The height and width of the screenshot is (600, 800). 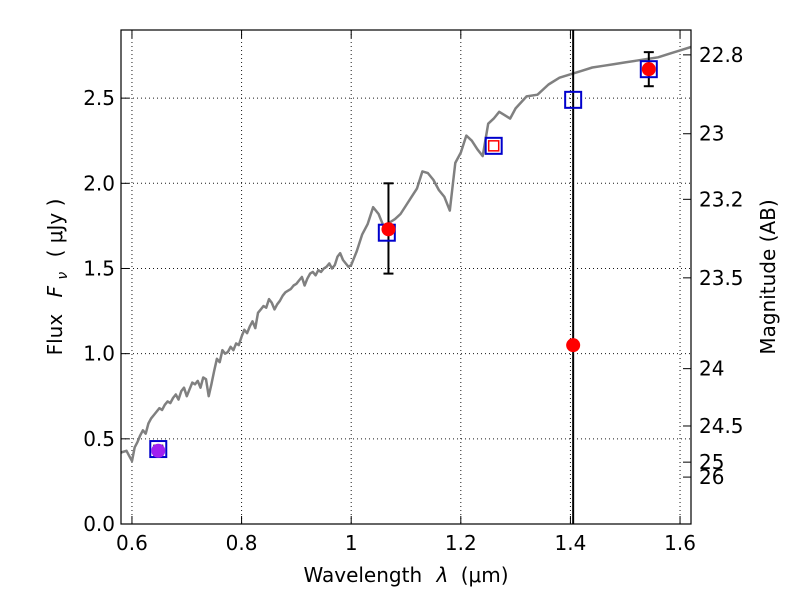 I want to click on x-tick-label: 1.4, so click(x=571, y=543).